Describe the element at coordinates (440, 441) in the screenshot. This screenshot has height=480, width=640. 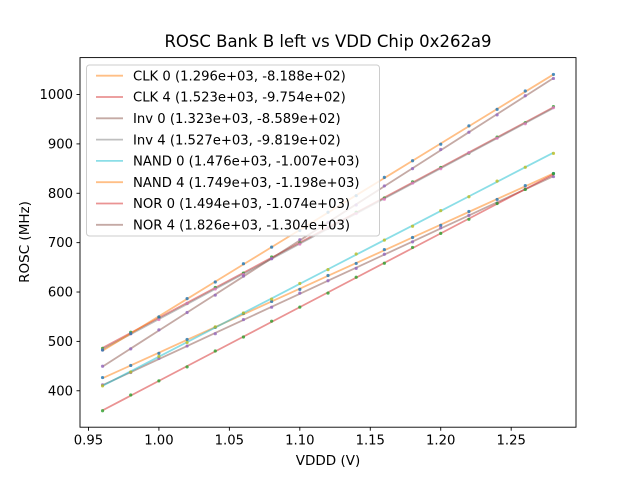
I see `x-tick-label: 1.20` at that location.